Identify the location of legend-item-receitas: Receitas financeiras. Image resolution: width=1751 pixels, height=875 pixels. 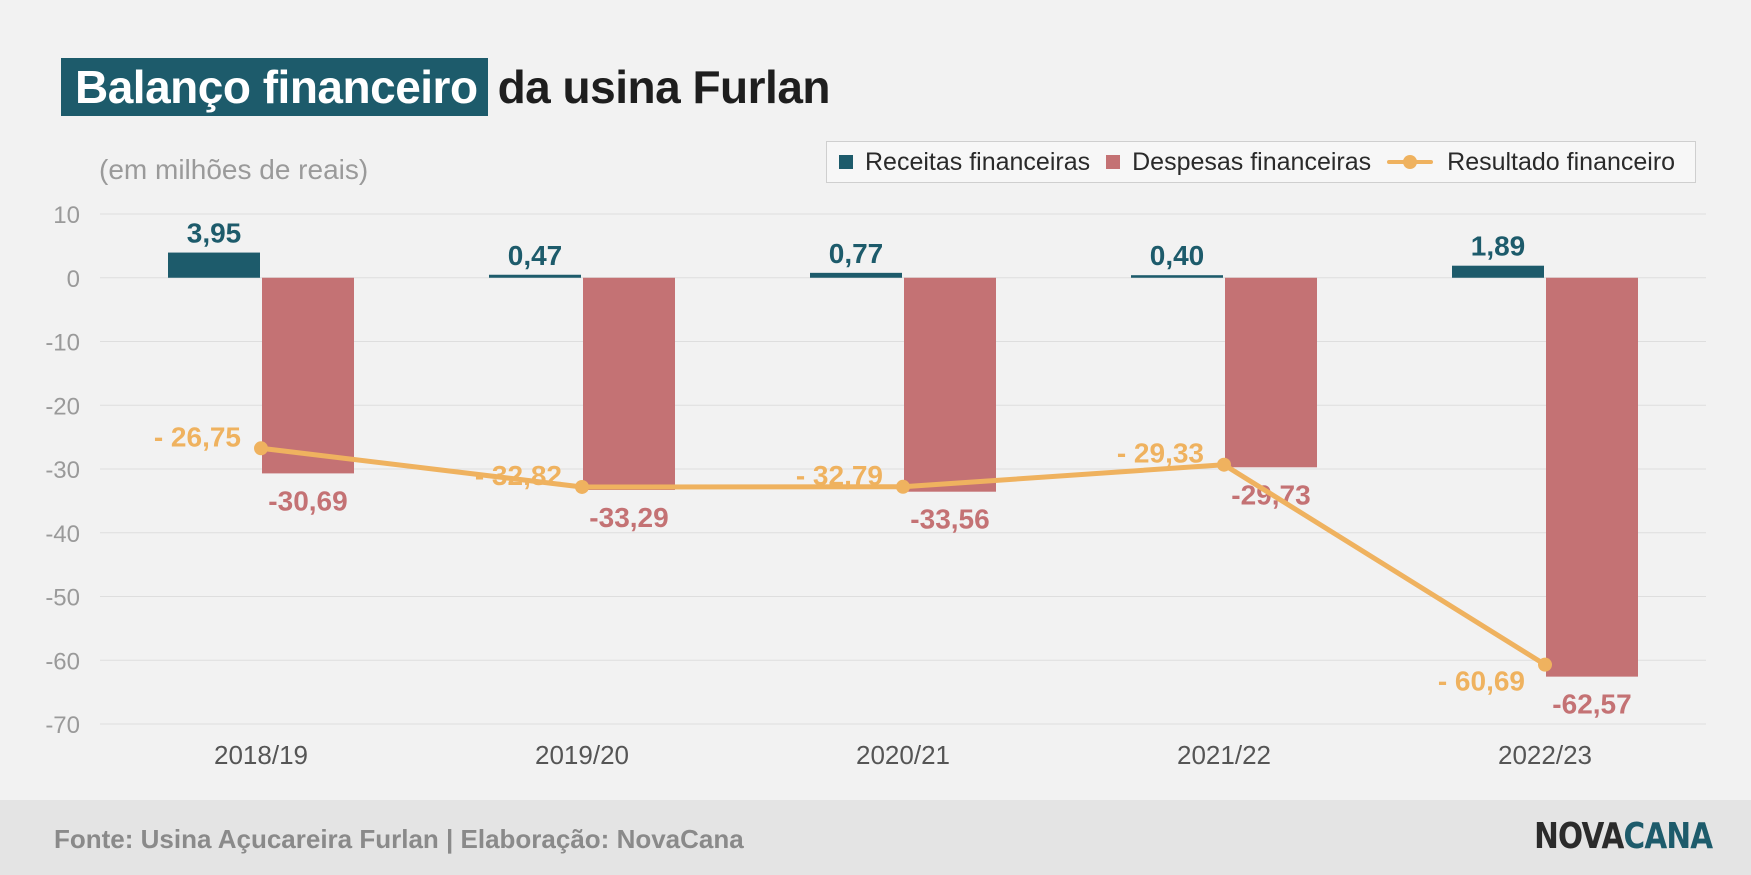
(964, 162).